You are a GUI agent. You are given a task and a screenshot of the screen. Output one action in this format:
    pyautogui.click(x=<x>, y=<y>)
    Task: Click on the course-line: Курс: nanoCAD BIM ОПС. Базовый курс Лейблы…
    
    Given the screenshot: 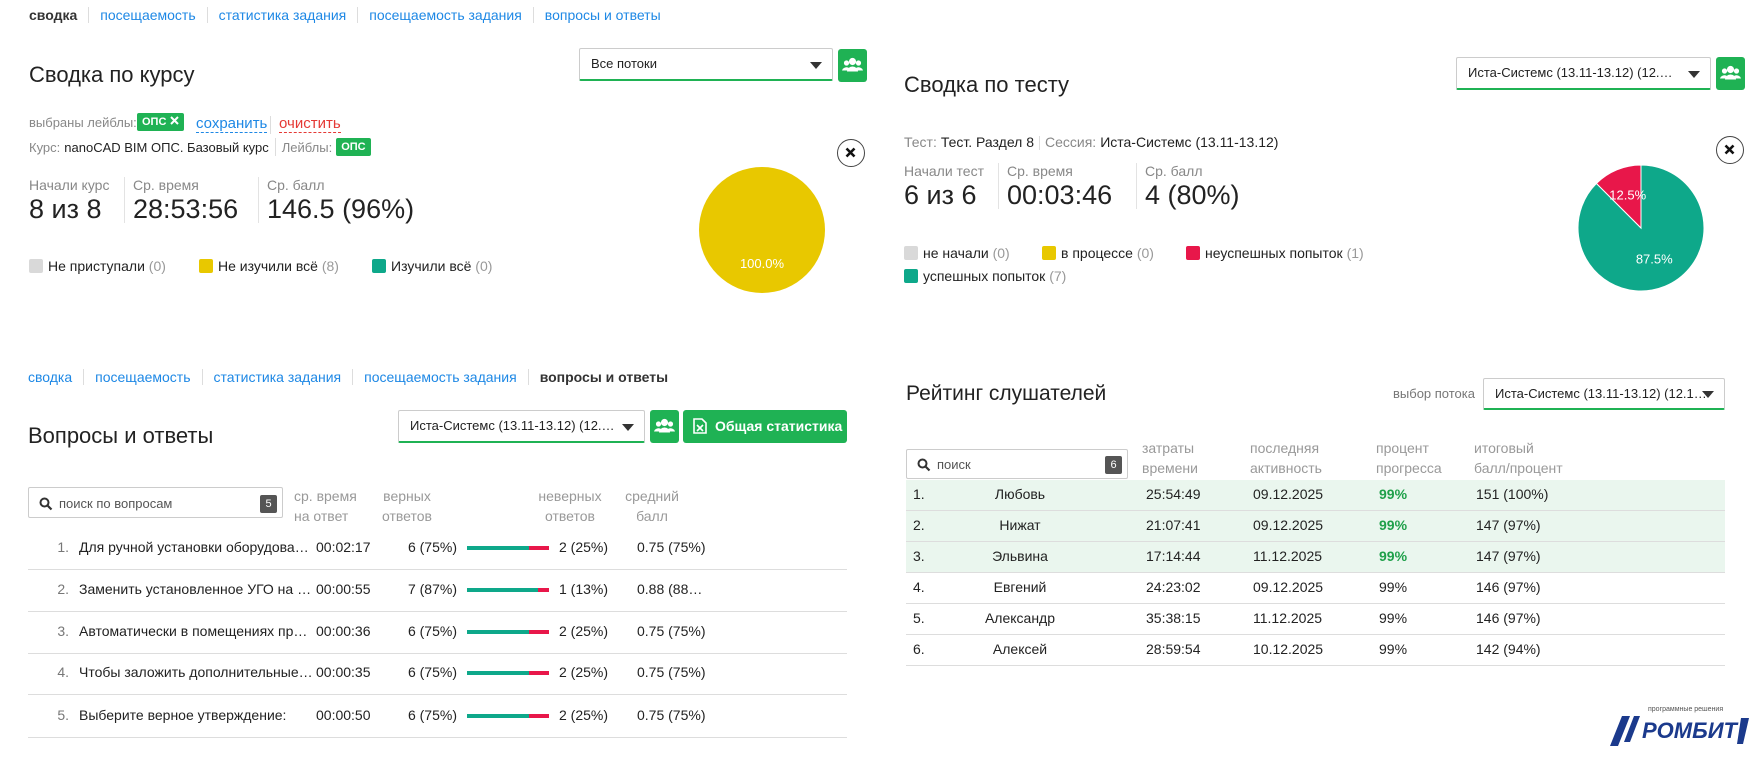 What is the action you would take?
    pyautogui.click(x=200, y=147)
    